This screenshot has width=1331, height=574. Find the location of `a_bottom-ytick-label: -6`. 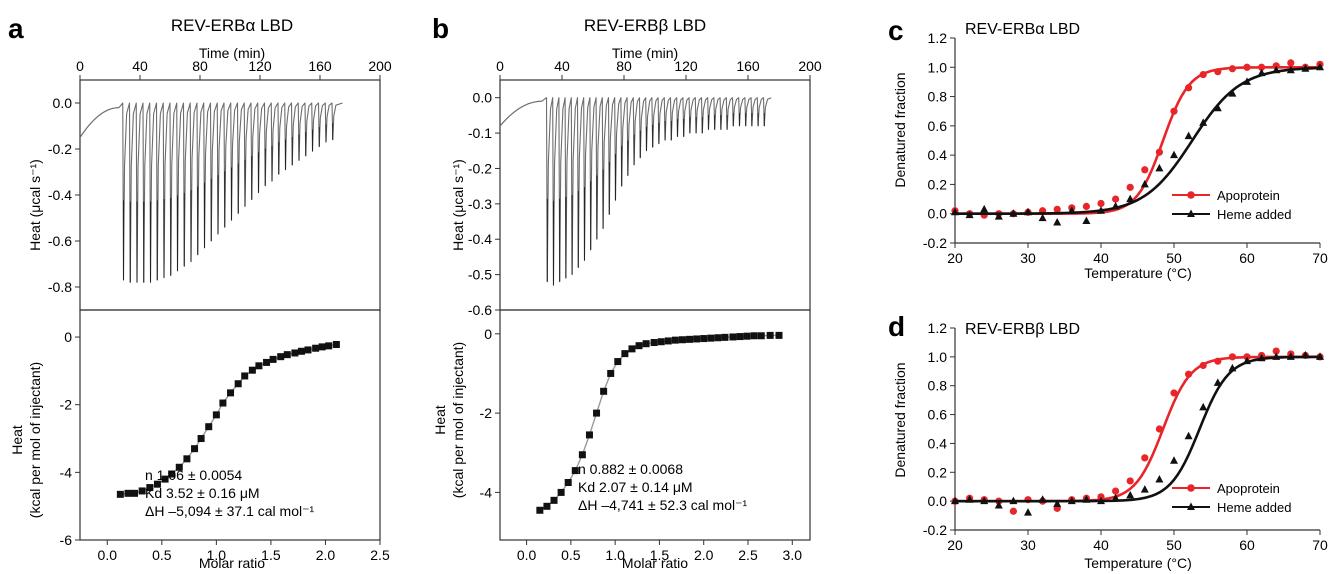

a_bottom-ytick-label: -6 is located at coordinates (66, 540).